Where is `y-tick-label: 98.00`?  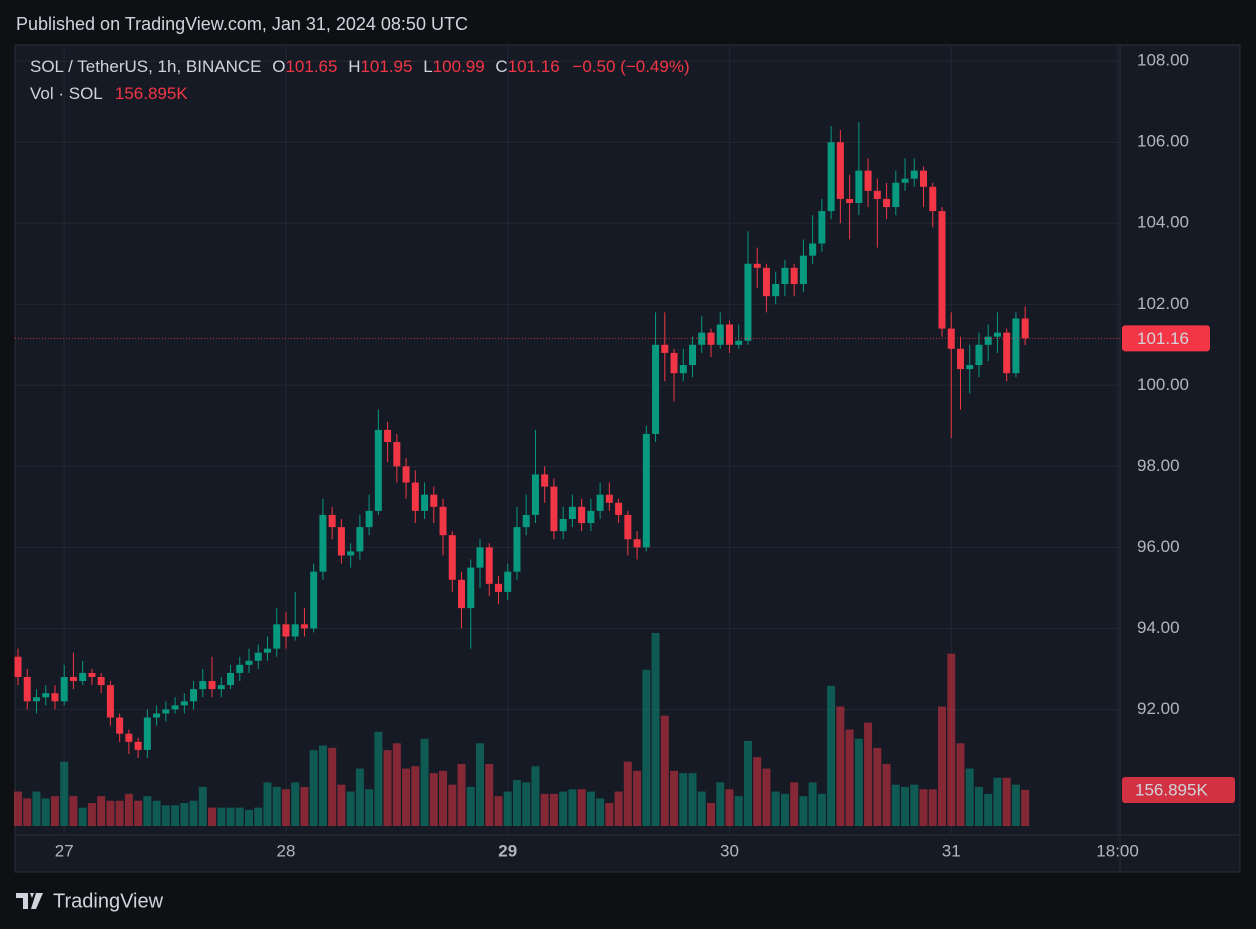
y-tick-label: 98.00 is located at coordinates (1158, 465).